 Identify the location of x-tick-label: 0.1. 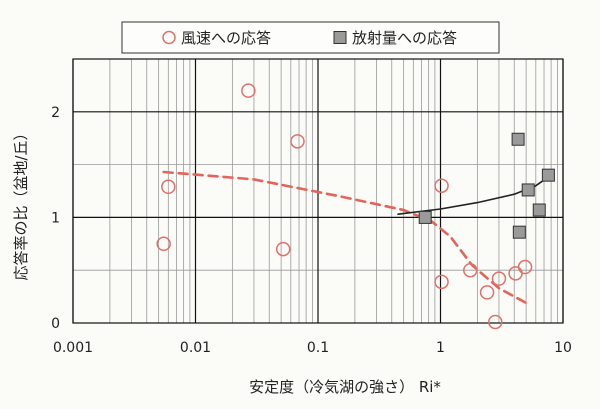
(318, 348).